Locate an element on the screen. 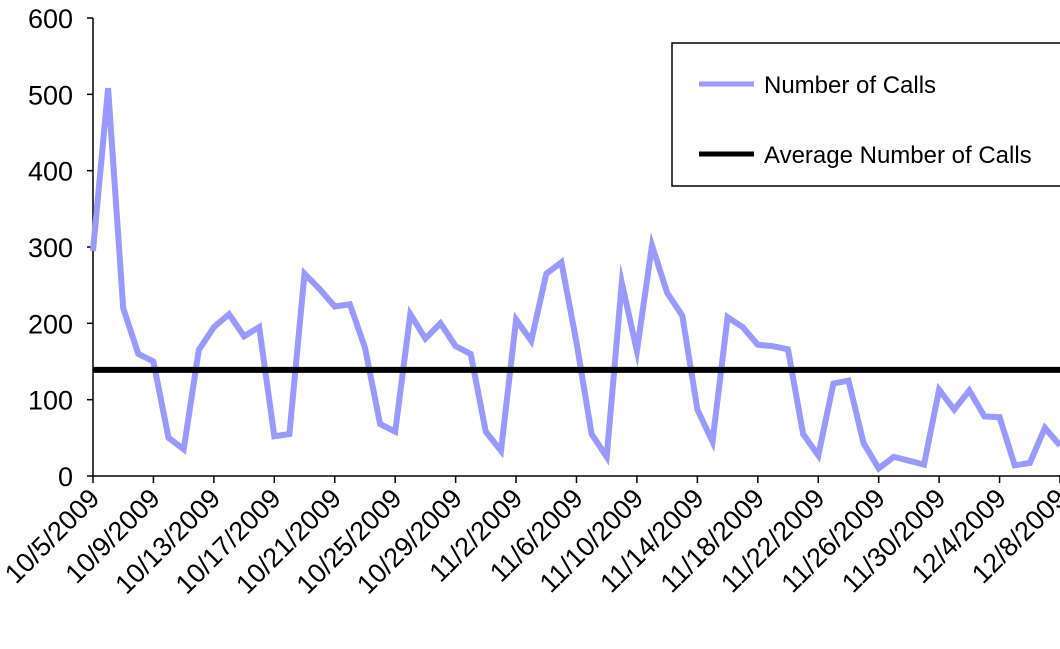  y-tick-label: 100 is located at coordinates (50, 401).